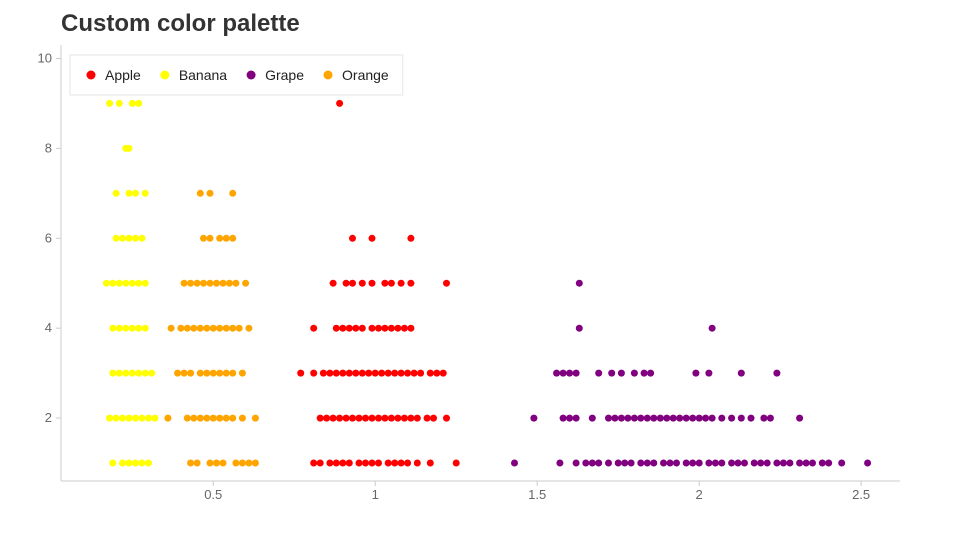  Describe the element at coordinates (45, 57) in the screenshot. I see `y-tick-label: 10` at that location.